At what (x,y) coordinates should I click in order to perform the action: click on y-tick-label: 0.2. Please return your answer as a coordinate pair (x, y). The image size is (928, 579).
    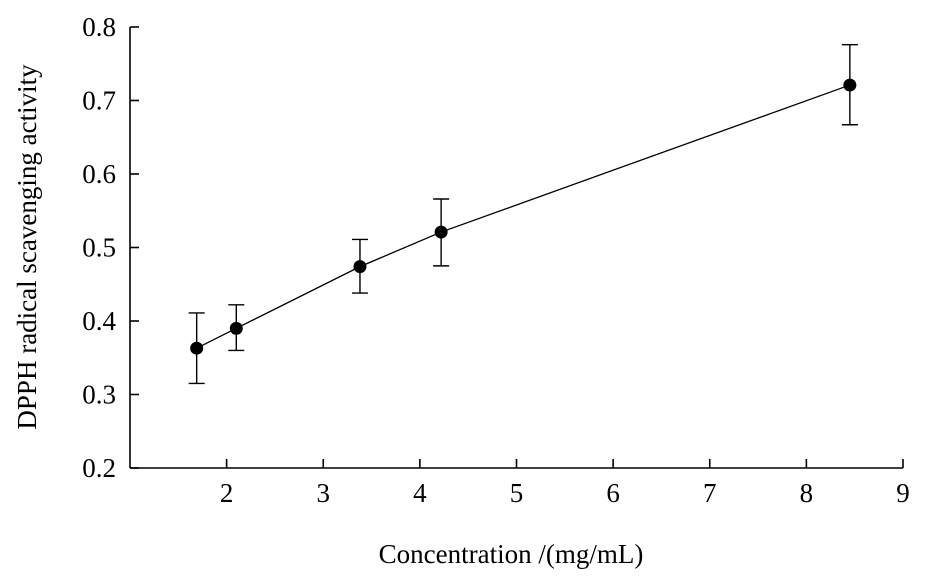
    Looking at the image, I should click on (99, 468).